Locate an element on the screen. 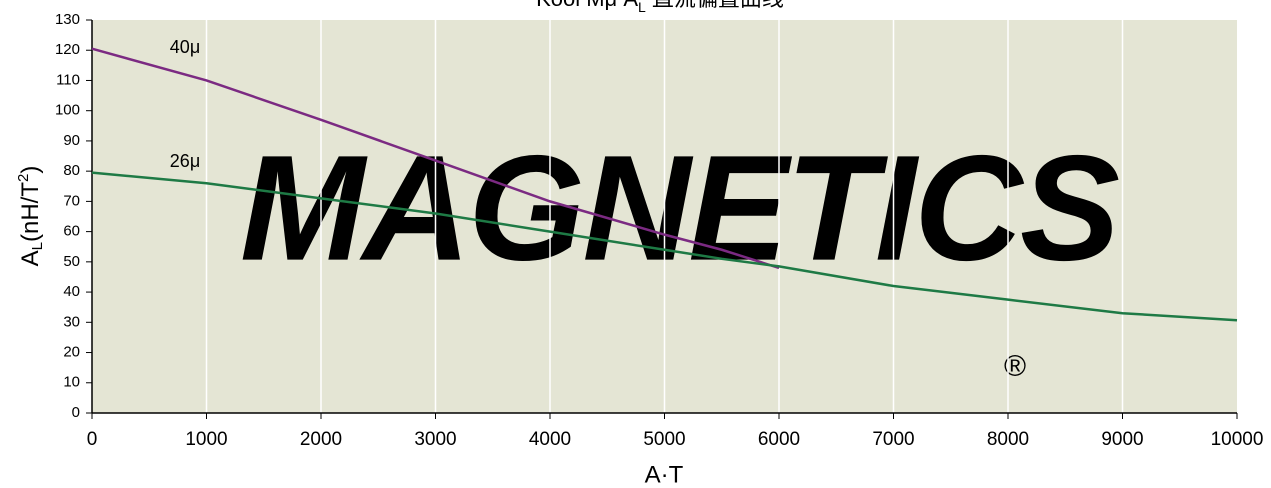 This screenshot has width=1271, height=488. y-tick-label: 130 is located at coordinates (67, 19).